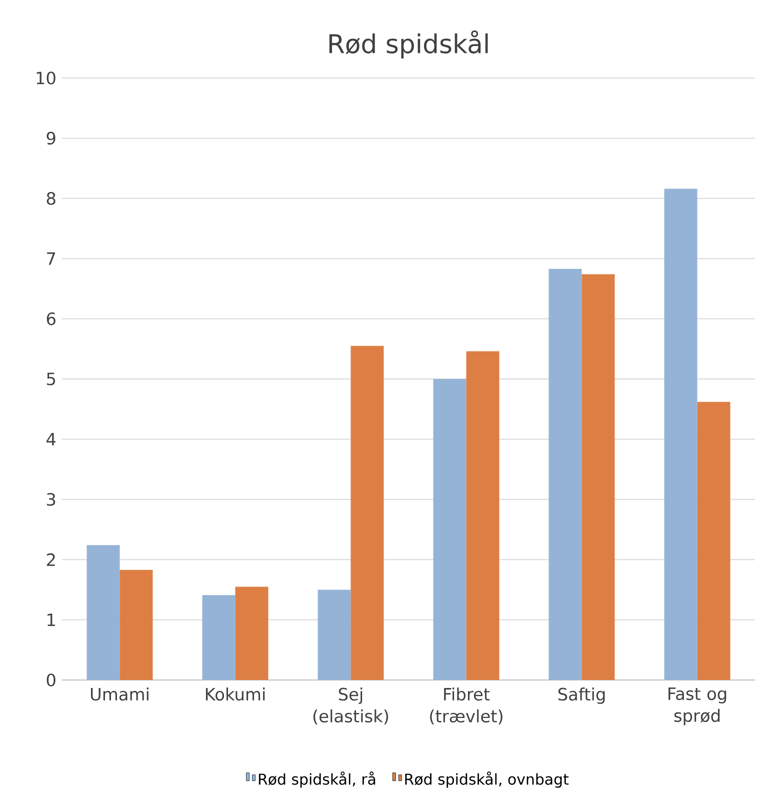 The height and width of the screenshot is (795, 761). What do you see at coordinates (466, 706) in the screenshot?
I see `x-tick-label: Fibret (trævlet)` at bounding box center [466, 706].